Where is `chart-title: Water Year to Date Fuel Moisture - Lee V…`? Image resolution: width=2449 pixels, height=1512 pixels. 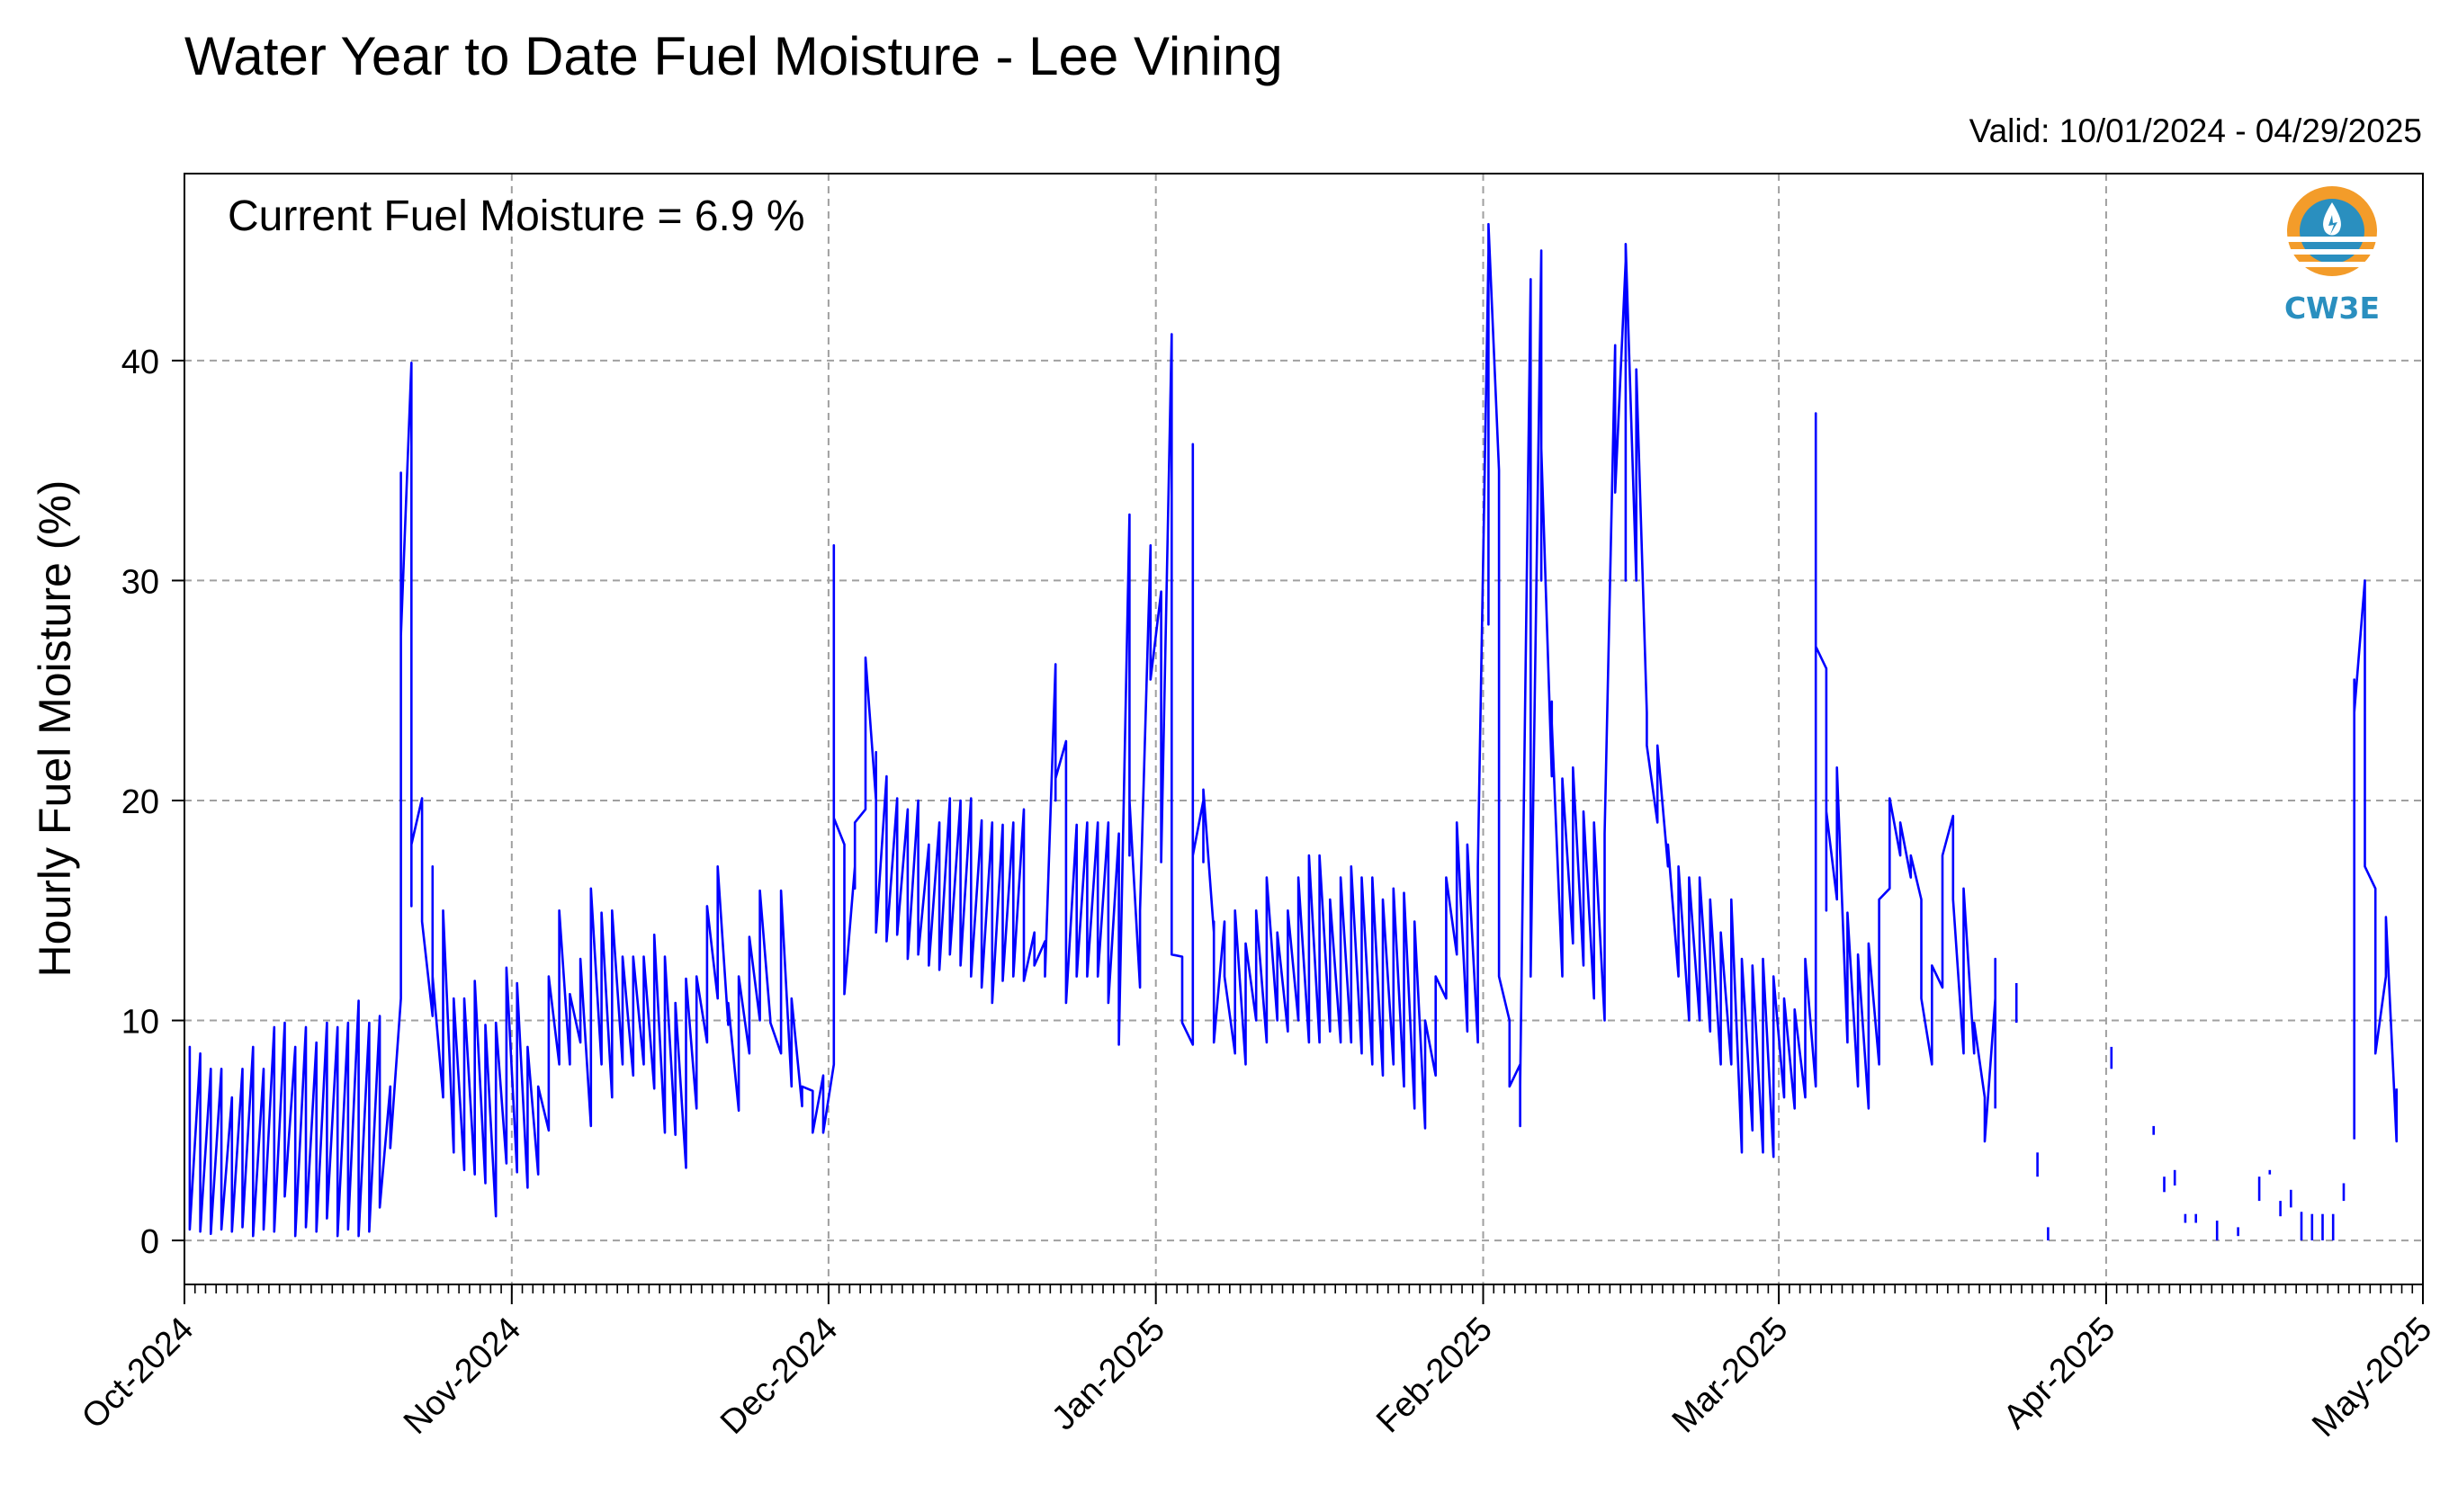
chart-title: Water Year to Date Fuel Moisture - Lee V… is located at coordinates (733, 56).